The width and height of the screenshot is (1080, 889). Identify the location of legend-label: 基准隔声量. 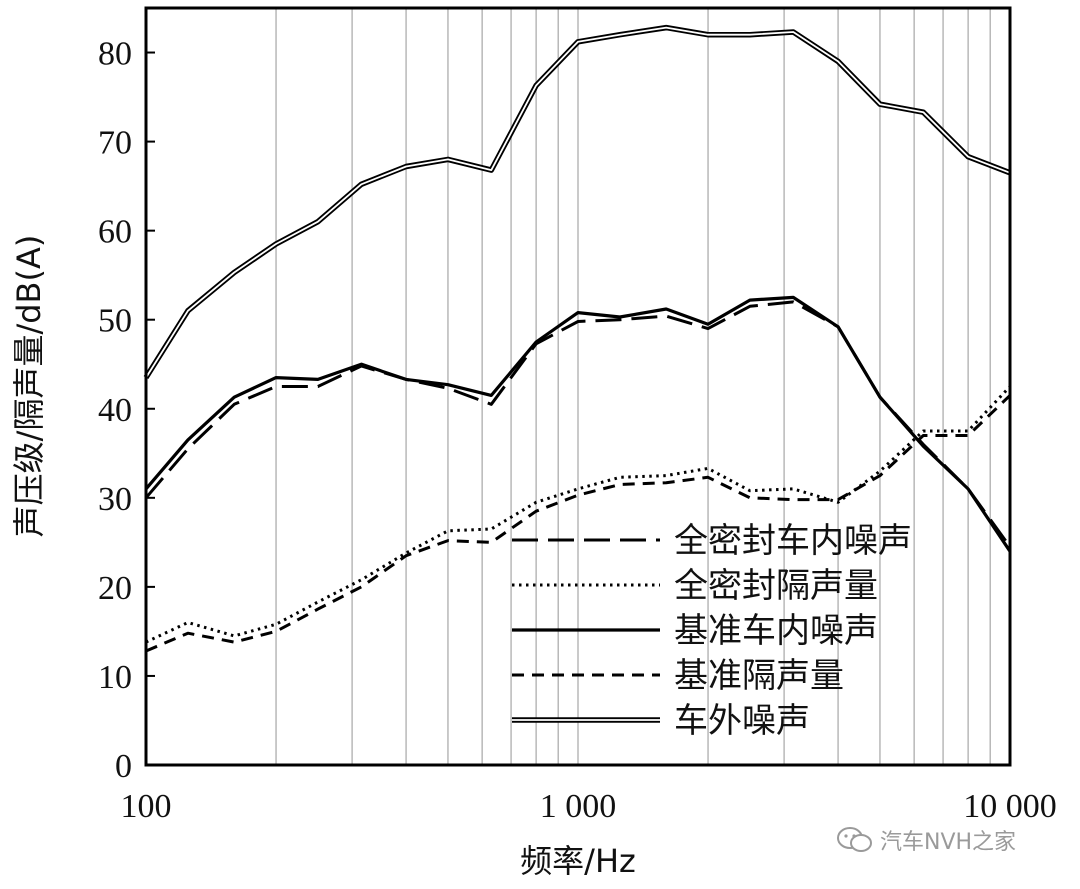
(759, 676).